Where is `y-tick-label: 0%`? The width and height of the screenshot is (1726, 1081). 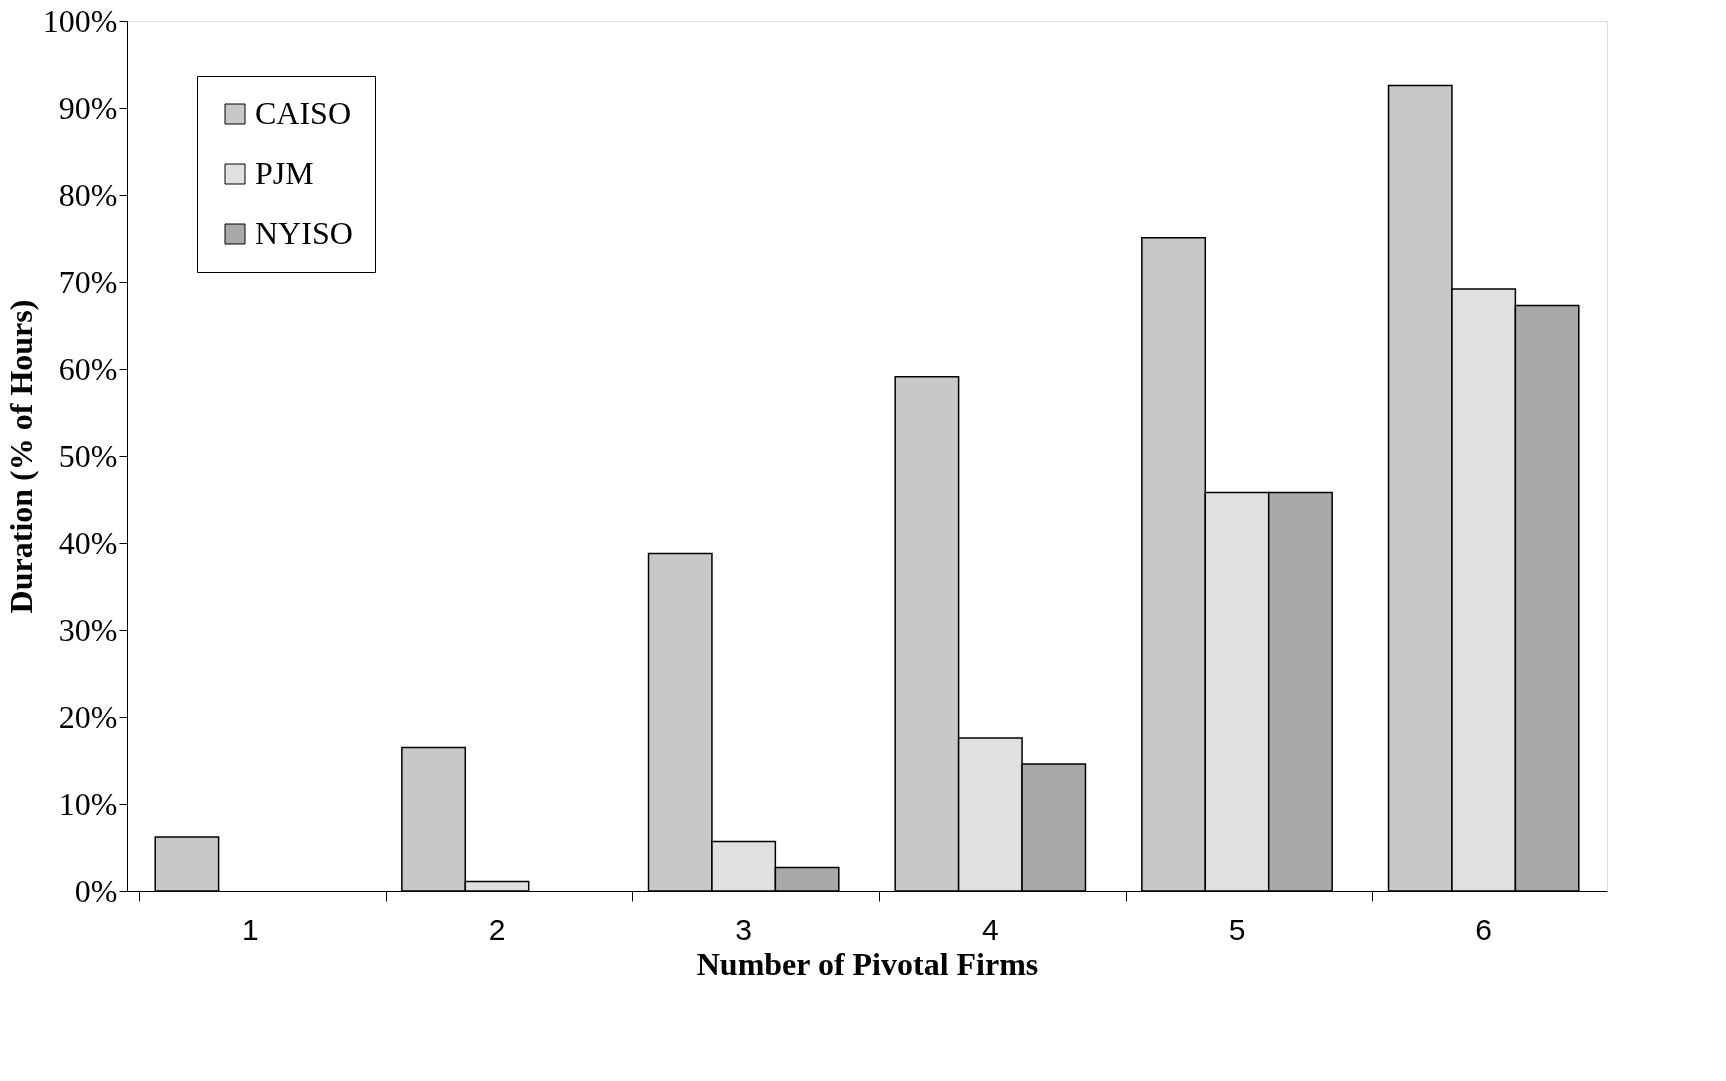
y-tick-label: 0% is located at coordinates (96, 890).